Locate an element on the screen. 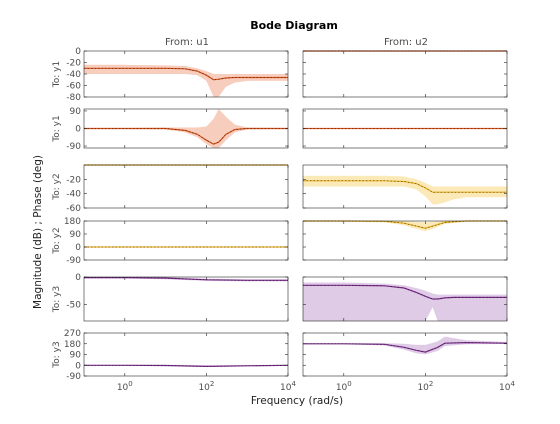 Image resolution: width=560 pixels, height=424 pixels. x-axis-label: Frequency (rad/s) is located at coordinates (297, 401).